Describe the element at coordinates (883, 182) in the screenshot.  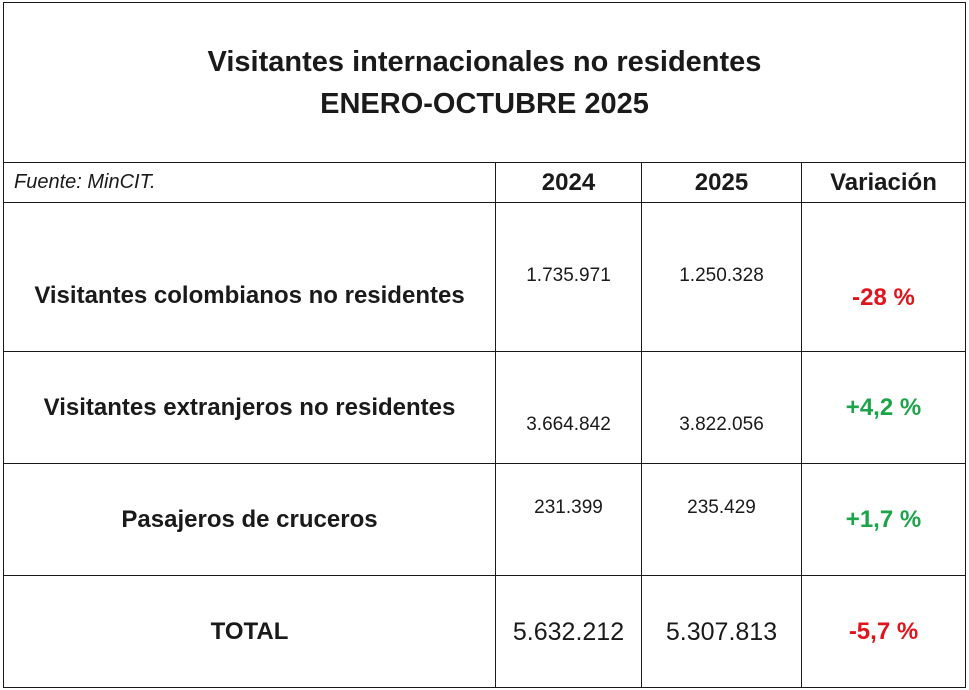
I see `column-header-variation: Variación` at that location.